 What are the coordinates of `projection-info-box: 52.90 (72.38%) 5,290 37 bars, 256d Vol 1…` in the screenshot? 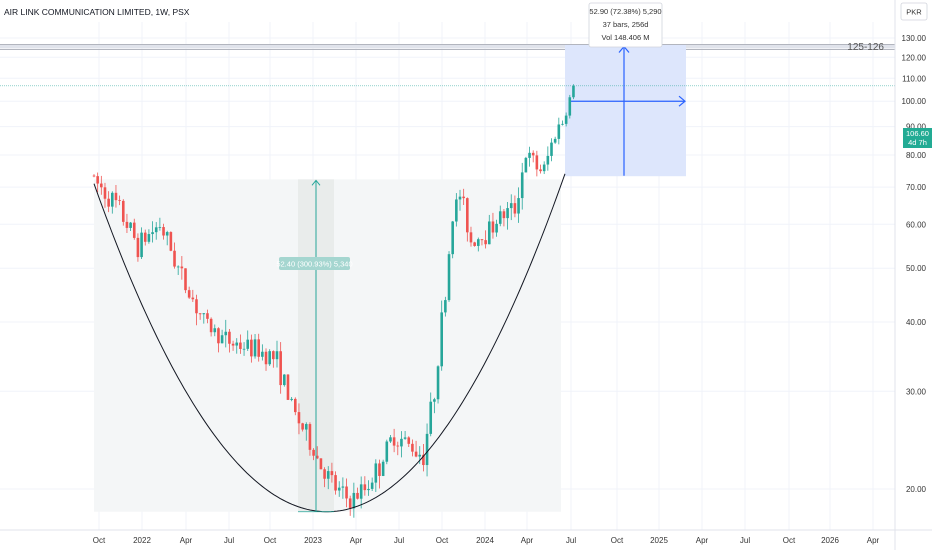 It's located at (625, 25).